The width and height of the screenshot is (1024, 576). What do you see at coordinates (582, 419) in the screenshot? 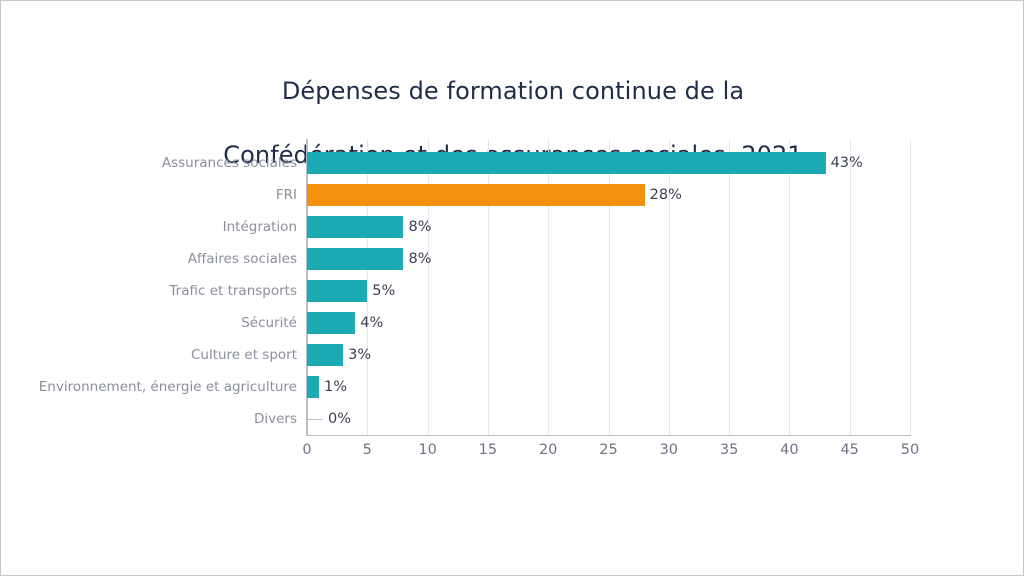
I see `bar-row: Divers 0%` at bounding box center [582, 419].